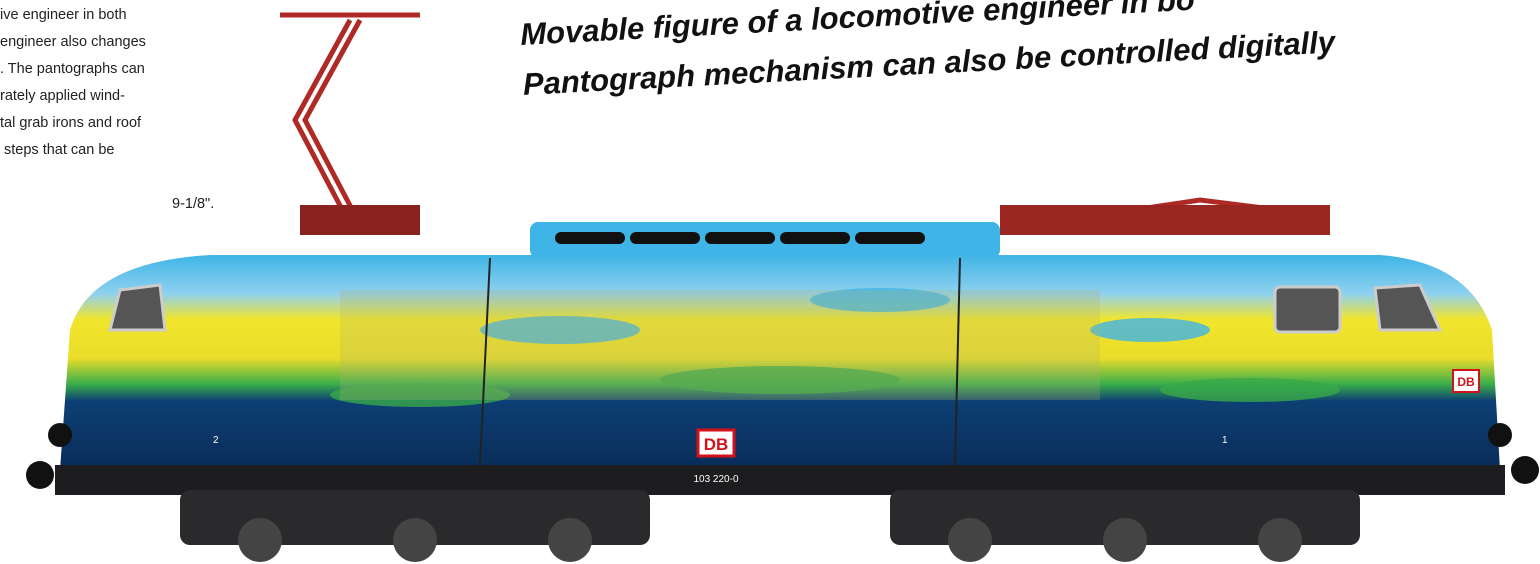 Image resolution: width=1540 pixels, height=564 pixels. What do you see at coordinates (1225, 440) in the screenshot?
I see `end-number: 1` at bounding box center [1225, 440].